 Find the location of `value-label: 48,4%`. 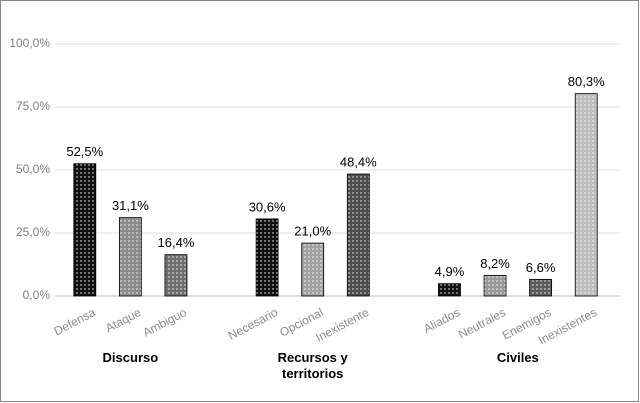

value-label: 48,4% is located at coordinates (358, 161).